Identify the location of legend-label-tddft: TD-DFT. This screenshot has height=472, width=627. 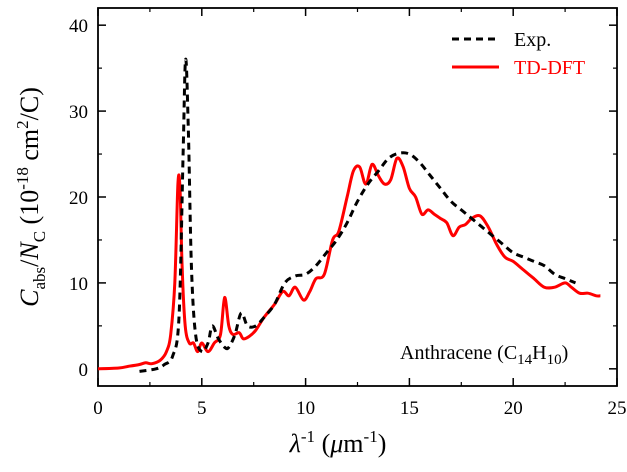
(549, 68).